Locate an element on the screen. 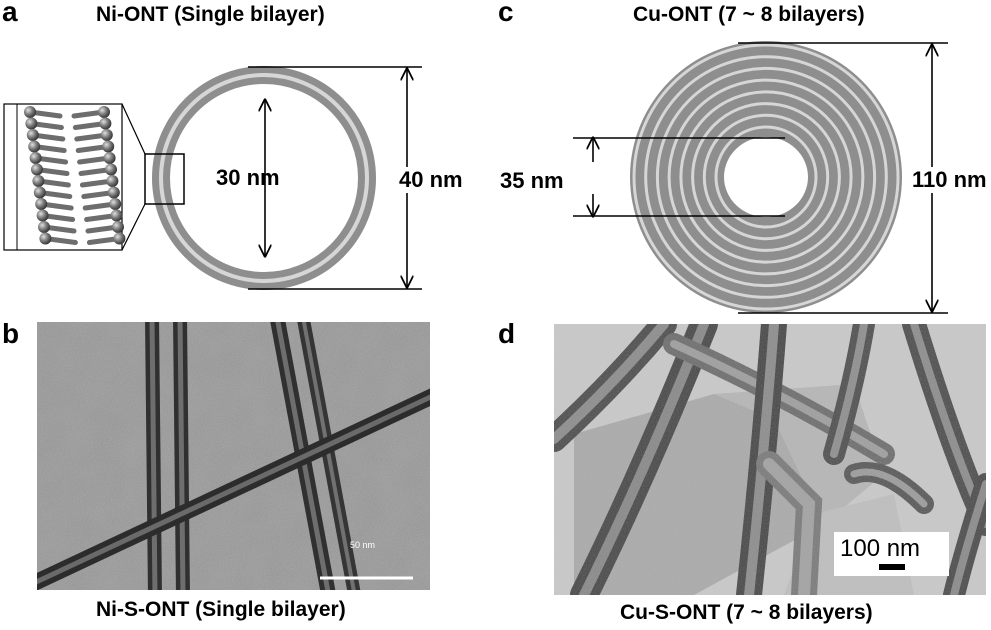  bilayer-molecular-inset is located at coordinates (64, 177).